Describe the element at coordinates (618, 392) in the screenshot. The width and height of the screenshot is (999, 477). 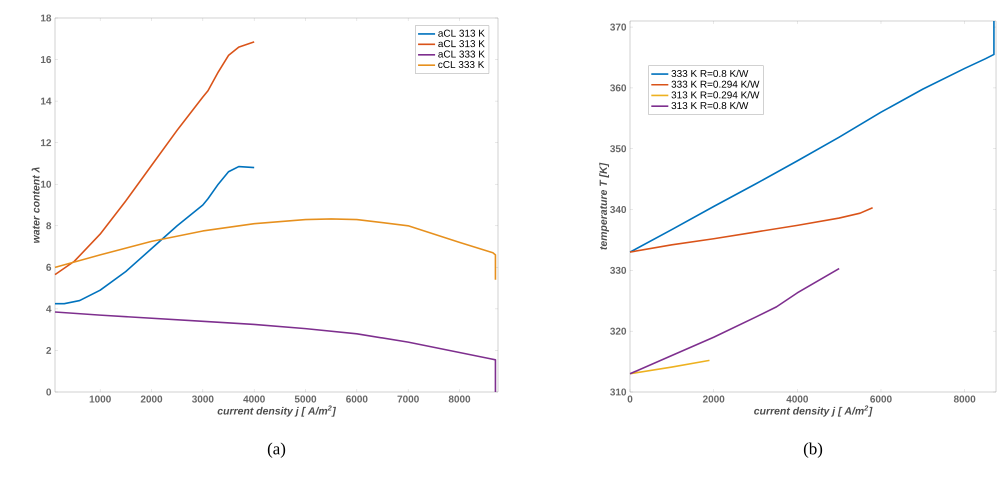
I see `y-tick-label: 310` at that location.